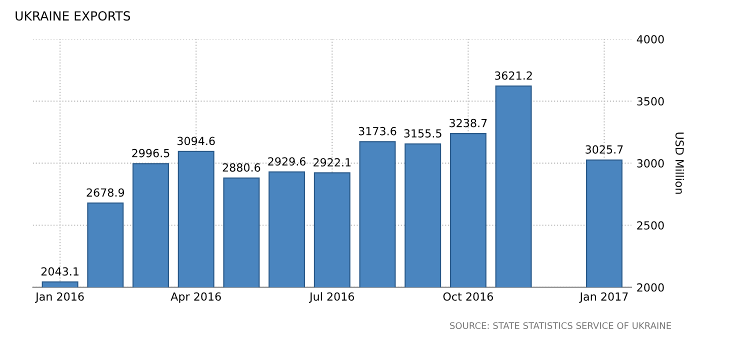 This screenshot has height=340, width=730. What do you see at coordinates (650, 225) in the screenshot?
I see `y-tick-label: 2500` at bounding box center [650, 225].